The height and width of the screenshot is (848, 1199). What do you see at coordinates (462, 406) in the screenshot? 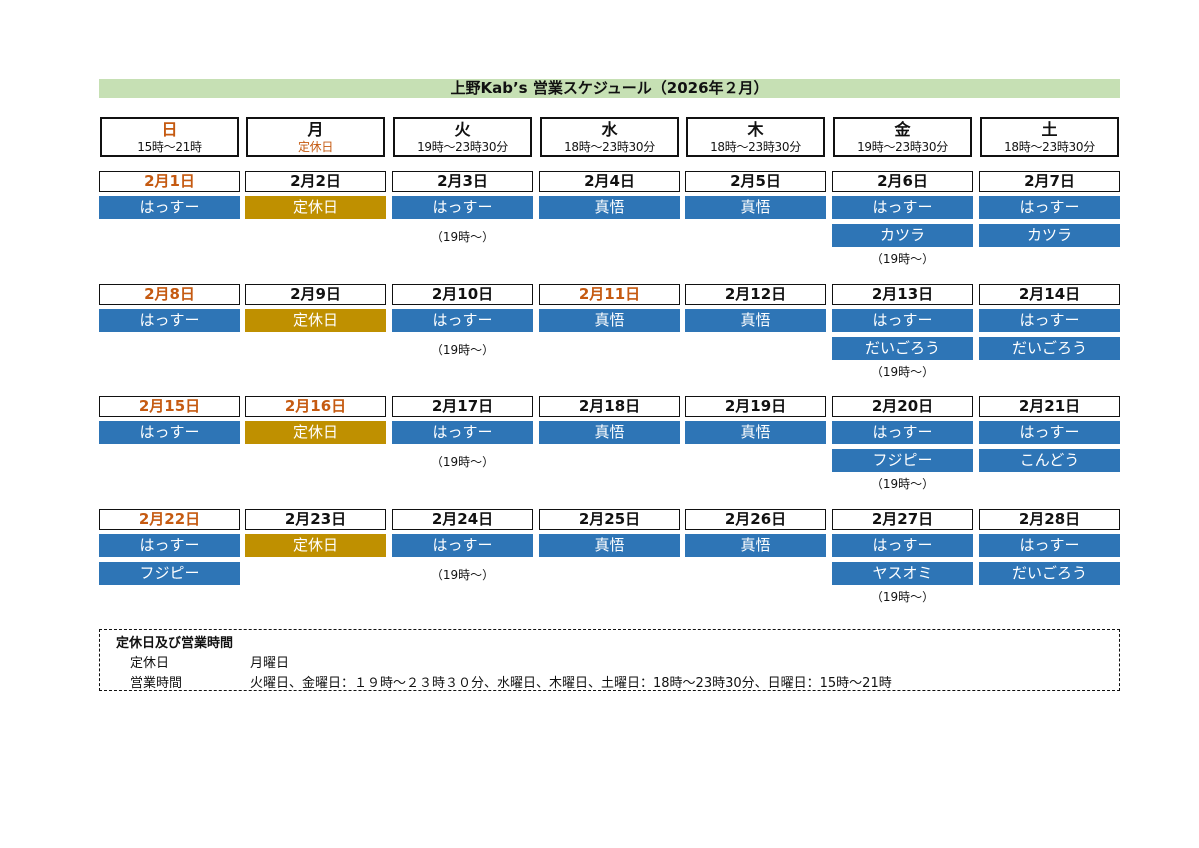
I see `date-cell: 2月17日` at bounding box center [462, 406].